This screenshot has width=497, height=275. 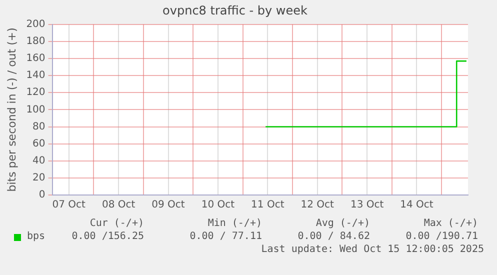 I want to click on y-tick-label: 120, so click(x=36, y=92).